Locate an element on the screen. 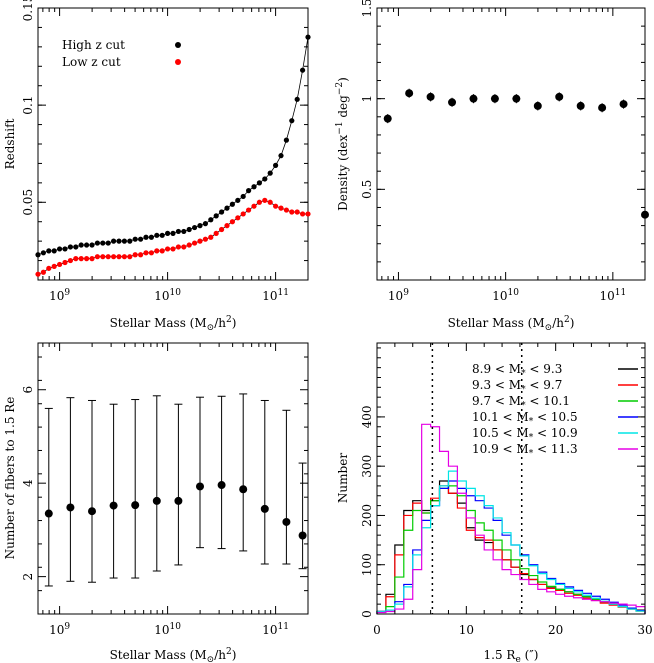  y-tick-label: 6 is located at coordinates (28, 390).